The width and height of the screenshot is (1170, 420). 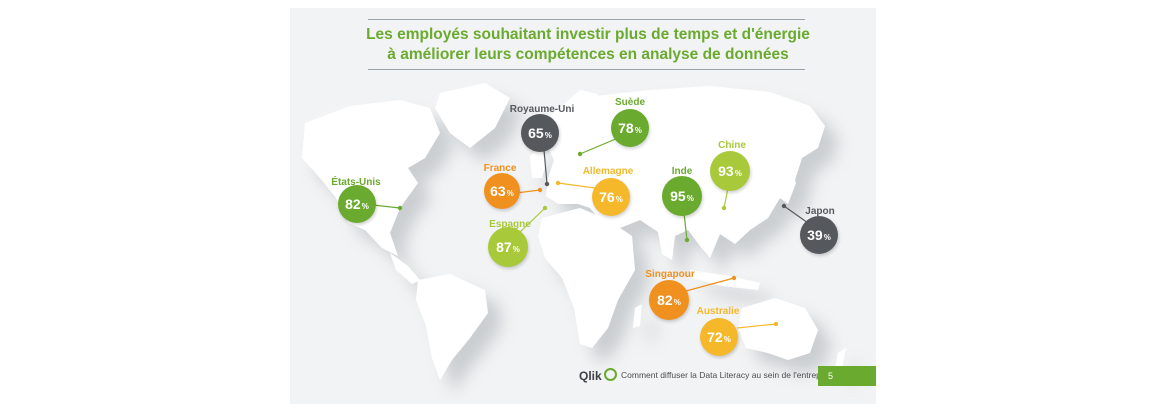 I want to click on country-label-france: France, so click(x=500, y=168).